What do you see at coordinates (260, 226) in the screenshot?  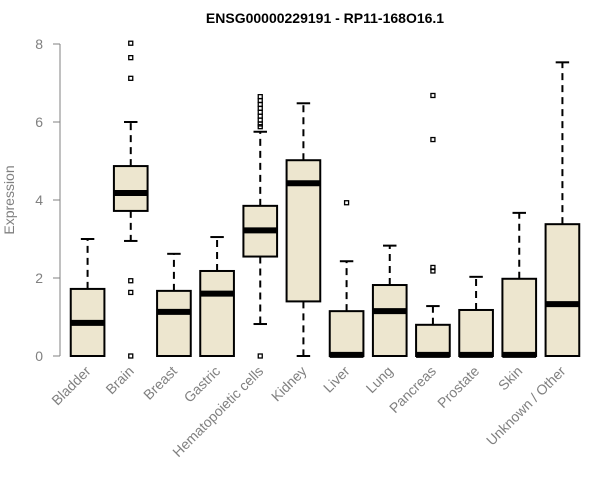 I see `box-hematopoietic-cells` at bounding box center [260, 226].